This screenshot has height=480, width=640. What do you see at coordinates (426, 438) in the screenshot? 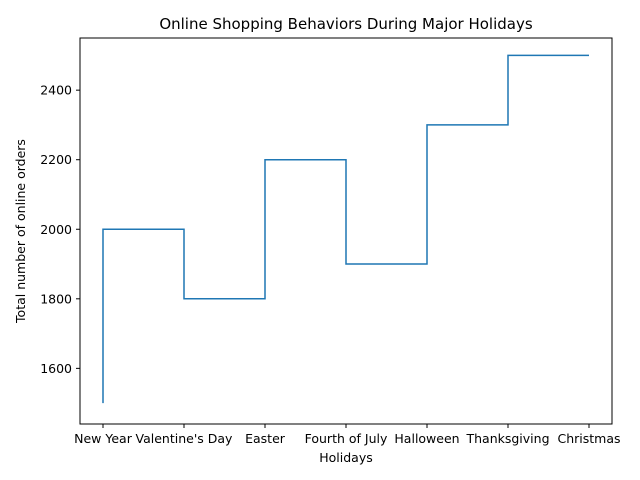
I see `x-tick-label: Halloween` at bounding box center [426, 438].